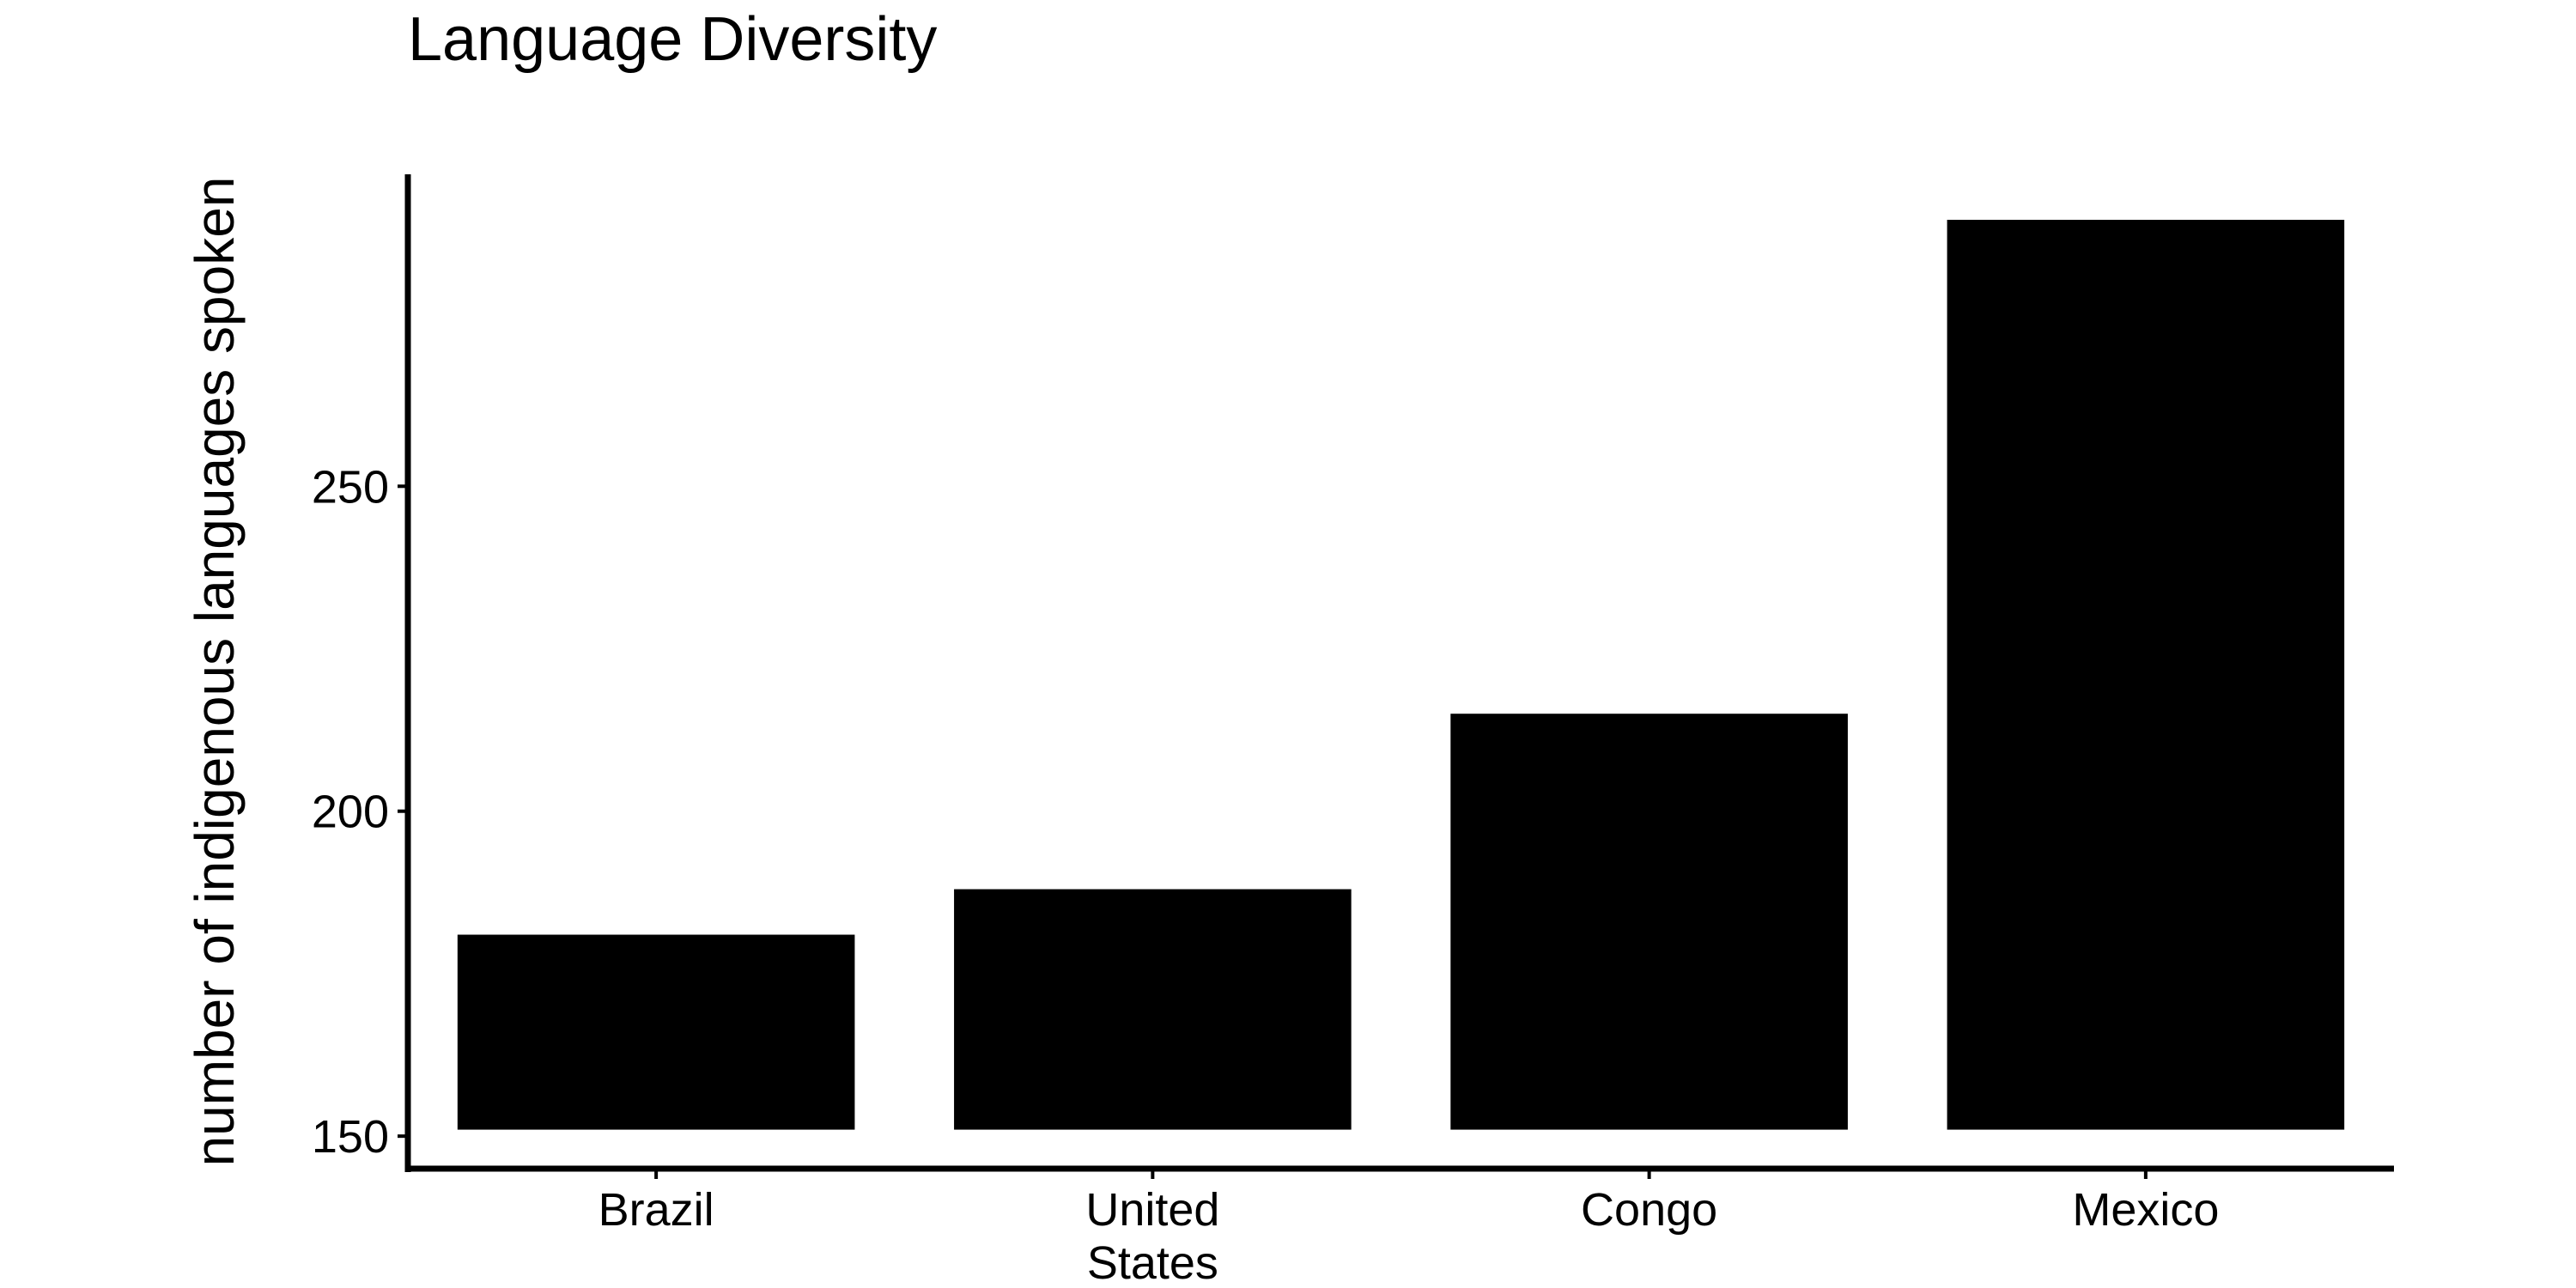 The width and height of the screenshot is (2576, 1288). I want to click on chart-title: Language Diversity, so click(673, 40).